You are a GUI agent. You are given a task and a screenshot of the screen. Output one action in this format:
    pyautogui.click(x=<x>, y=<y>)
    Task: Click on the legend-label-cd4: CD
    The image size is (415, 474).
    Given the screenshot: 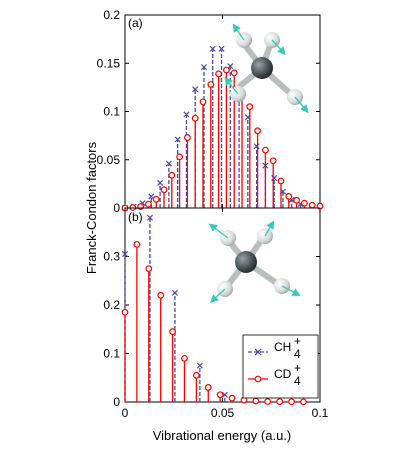 What is the action you would take?
    pyautogui.click(x=283, y=374)
    